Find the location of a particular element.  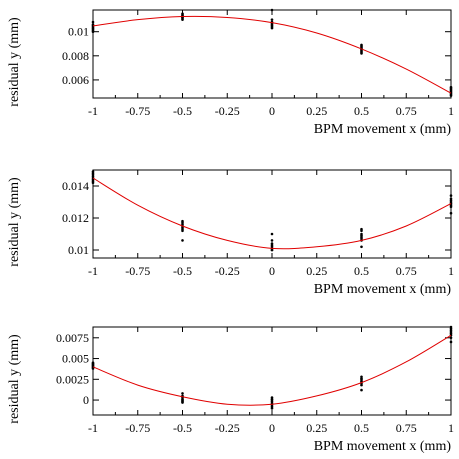

y-tick-label: 0 is located at coordinates (86, 400).